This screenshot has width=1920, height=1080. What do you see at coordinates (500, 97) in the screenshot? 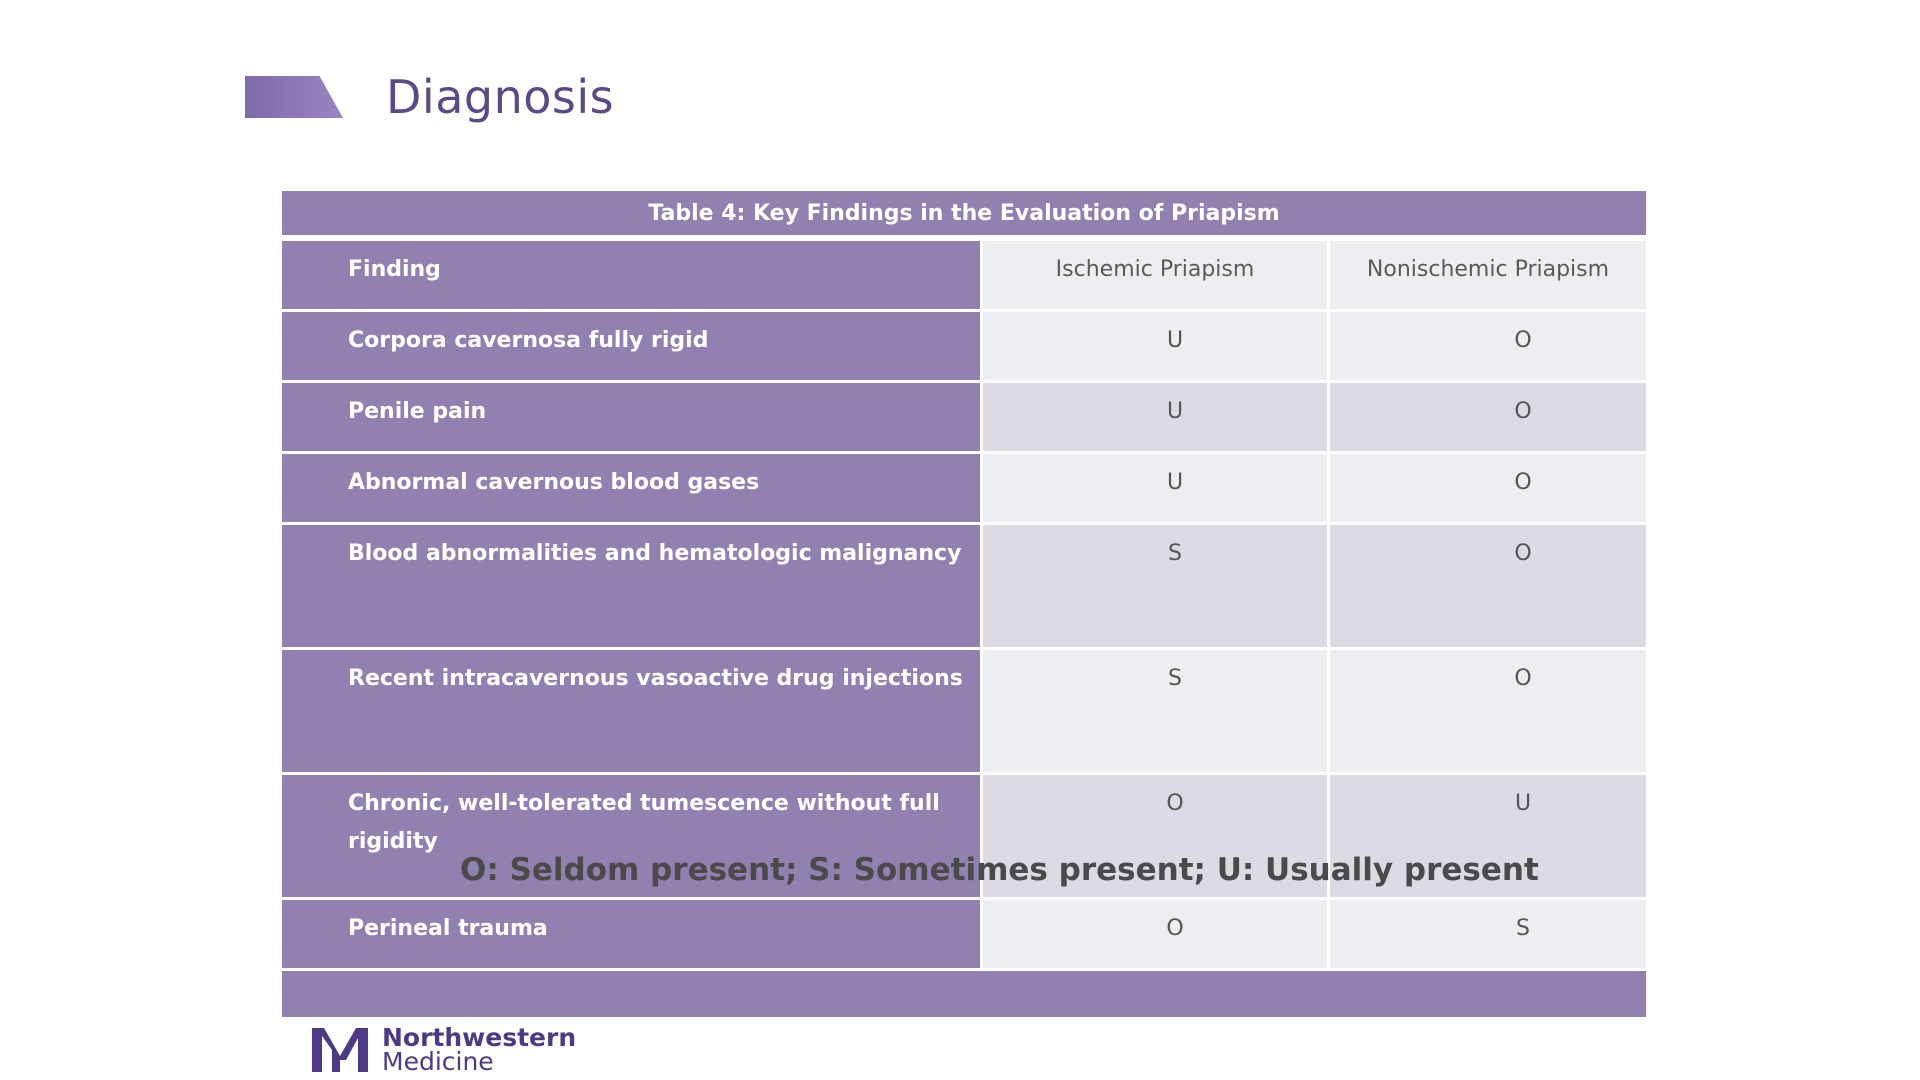
I see `slide-title: Diagnosis` at bounding box center [500, 97].